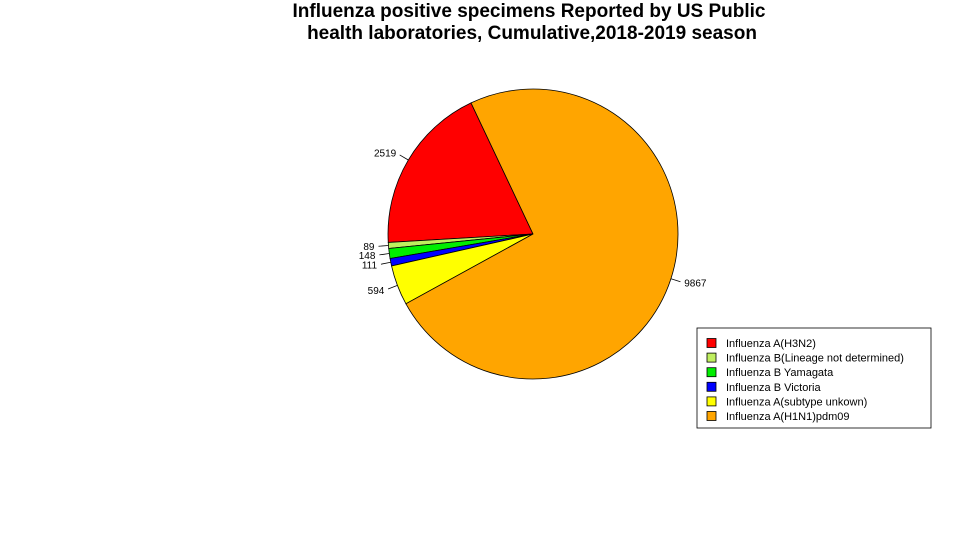 The image size is (970, 544). I want to click on pie-label-tick-influenza-a-subtype-unkown, so click(392, 287).